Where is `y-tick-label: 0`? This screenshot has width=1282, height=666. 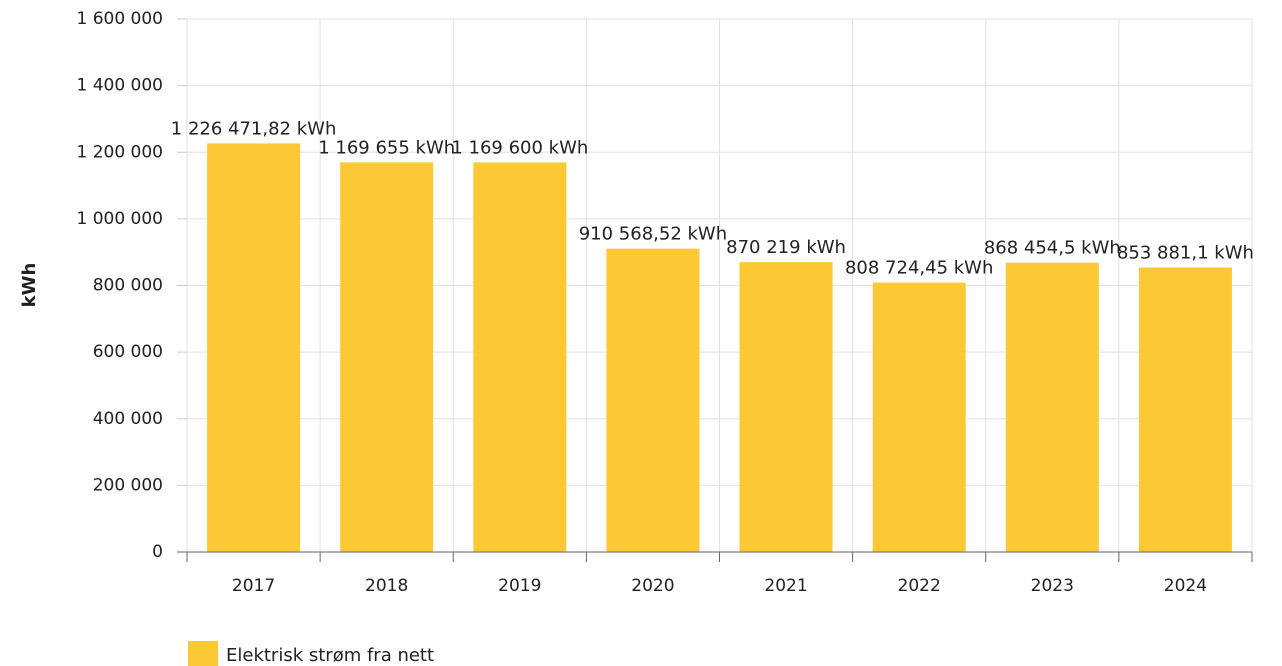
y-tick-label: 0 is located at coordinates (157, 552).